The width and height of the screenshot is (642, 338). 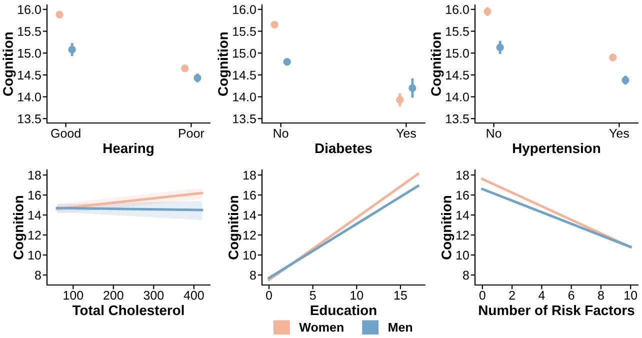 I want to click on legend-label: Women, so click(x=321, y=327).